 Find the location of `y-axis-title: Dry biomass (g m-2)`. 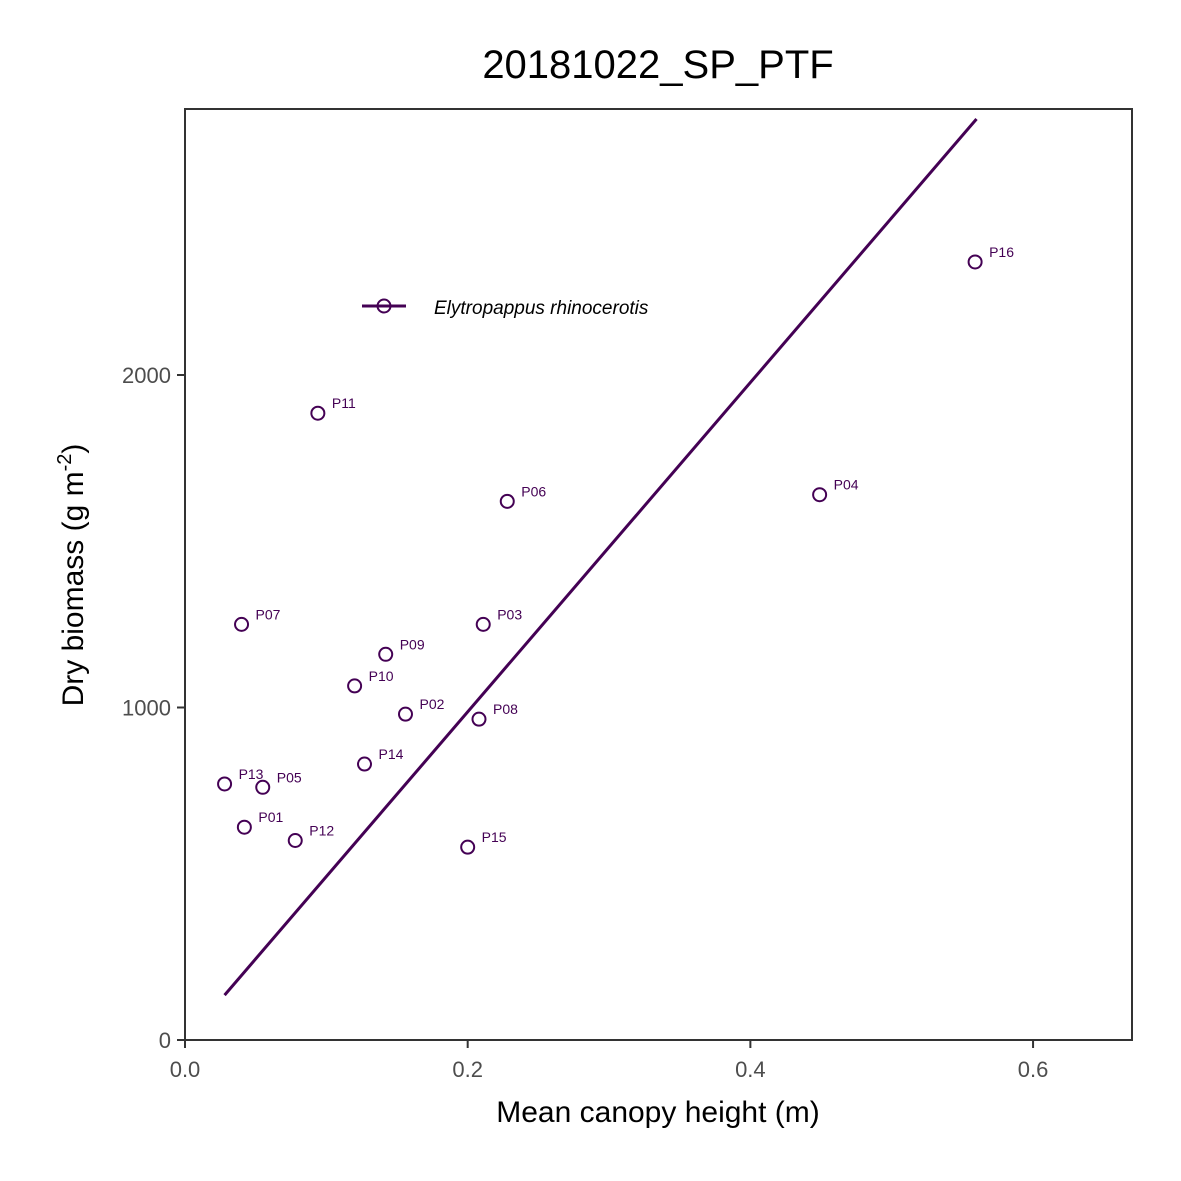

y-axis-title: Dry biomass (g m-2) is located at coordinates (72, 575).